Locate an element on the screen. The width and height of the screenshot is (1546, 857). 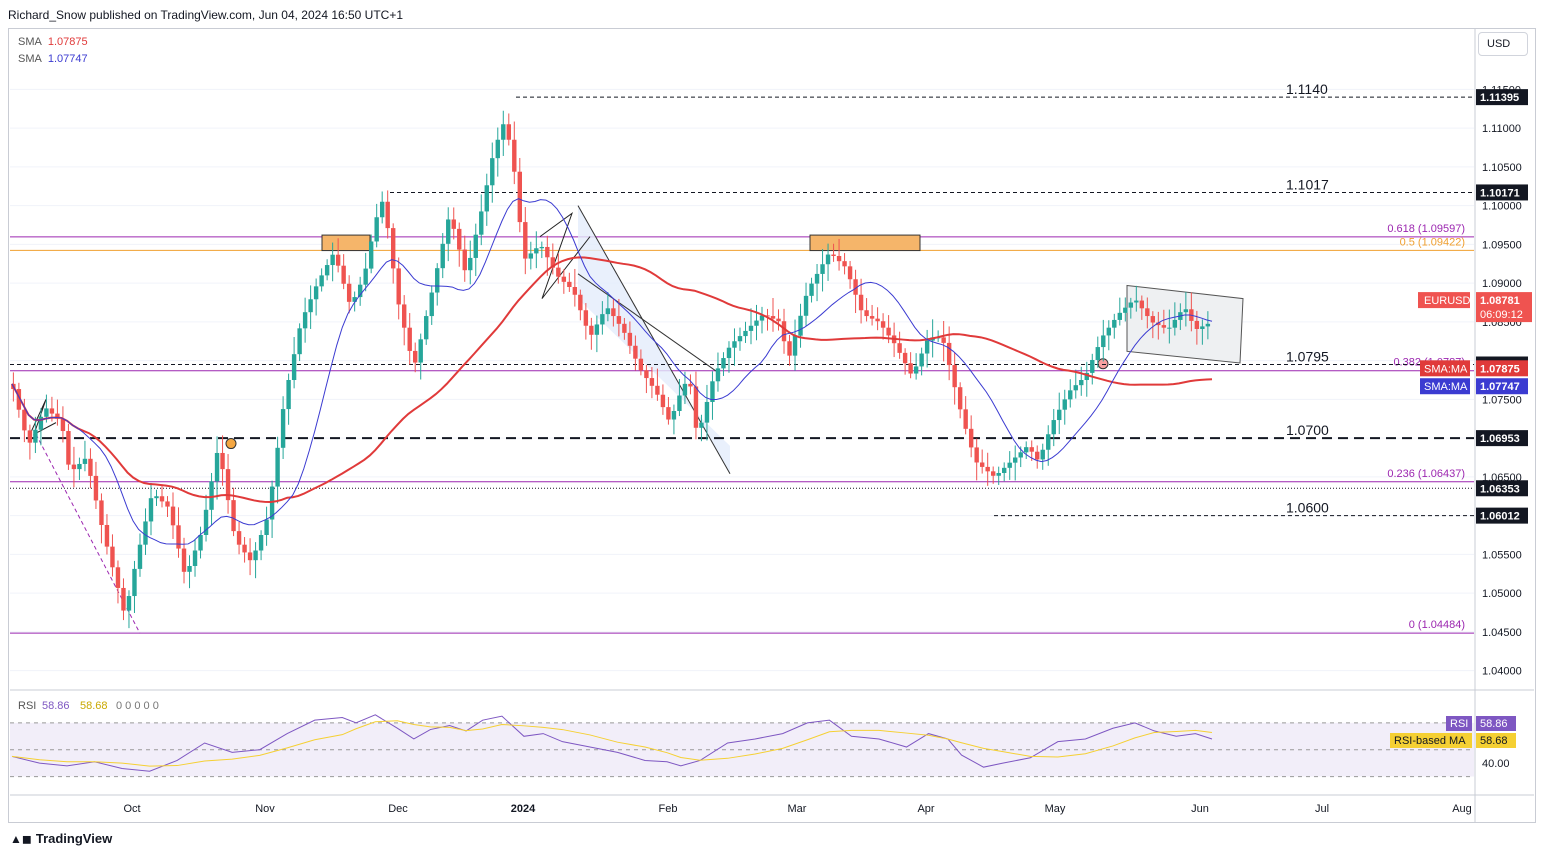
time-tick-label: Jun is located at coordinates (1200, 809).